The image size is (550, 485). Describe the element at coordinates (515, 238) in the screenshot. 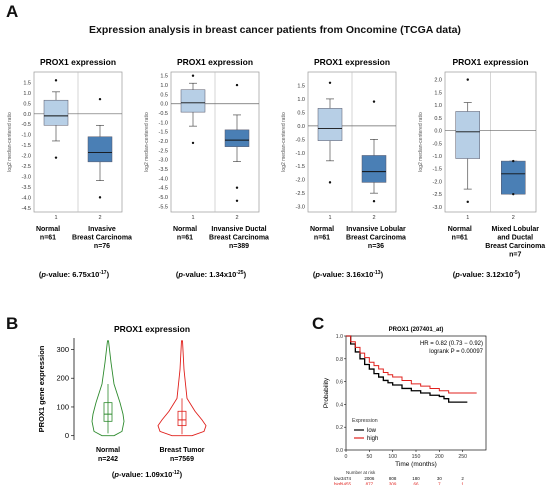

I see `group-name: and Ductal` at that location.